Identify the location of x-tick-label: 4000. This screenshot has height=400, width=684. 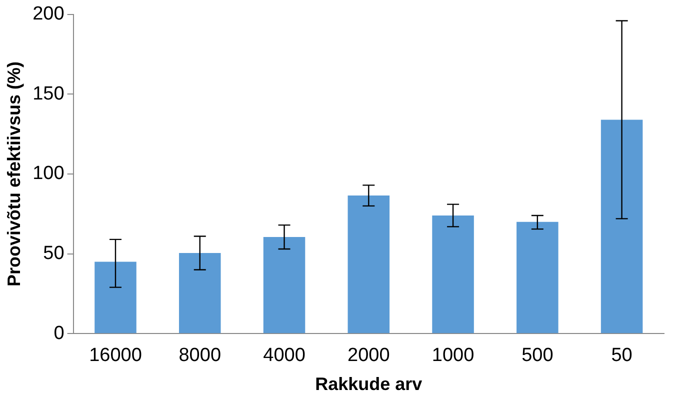
(284, 355).